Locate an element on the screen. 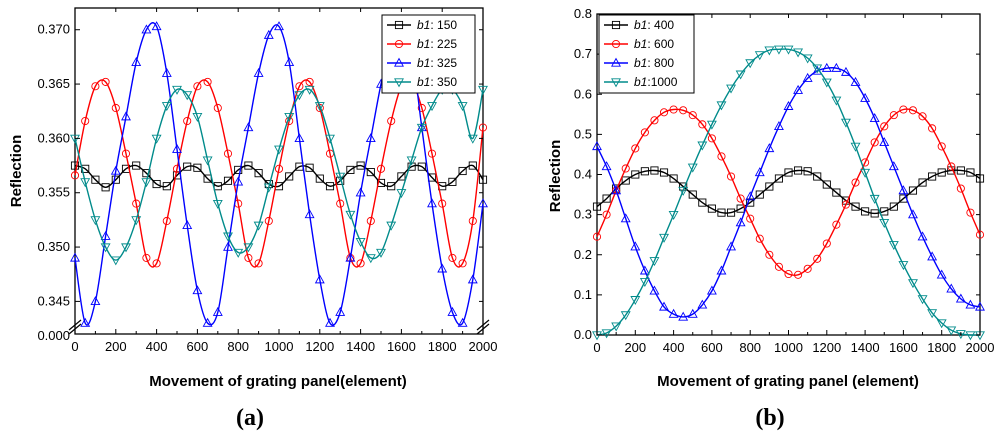 This screenshot has height=437, width=1000. a-legend-label-2: b1: 325 is located at coordinates (437, 63).